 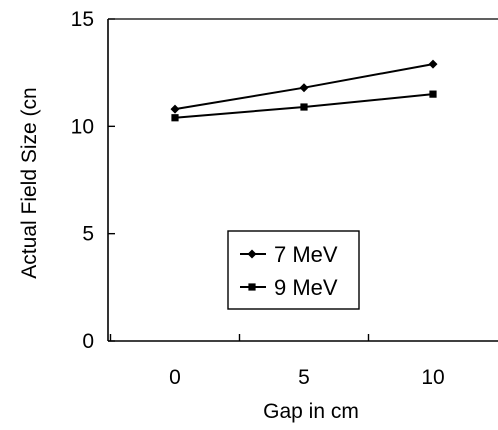 What do you see at coordinates (82, 19) in the screenshot?
I see `y-tick-label: 15` at bounding box center [82, 19].